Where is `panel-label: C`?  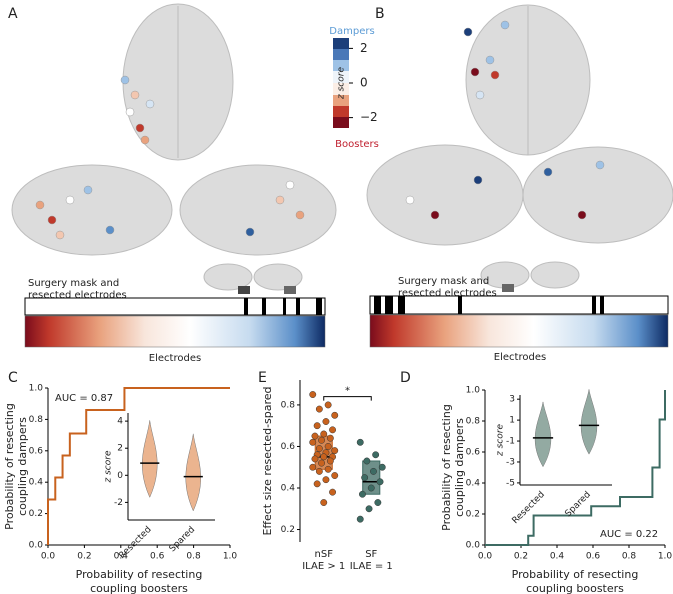 panel-label: C is located at coordinates (13, 378).